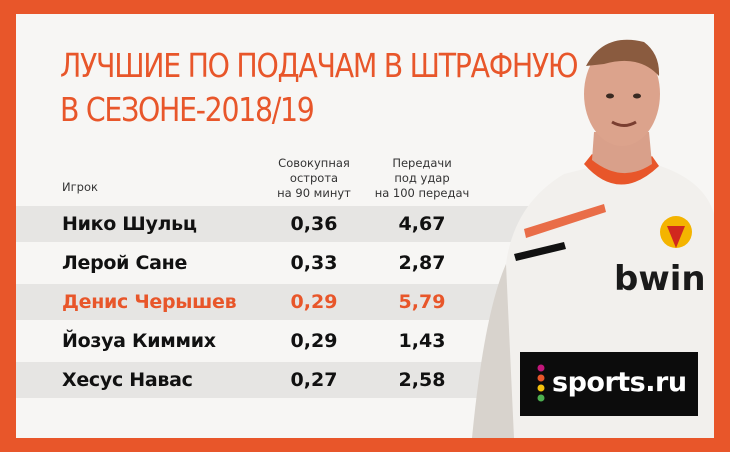 The width and height of the screenshot is (730, 452). Describe the element at coordinates (139, 341) in the screenshot. I see `player-name: Йозуа Киммих` at that location.